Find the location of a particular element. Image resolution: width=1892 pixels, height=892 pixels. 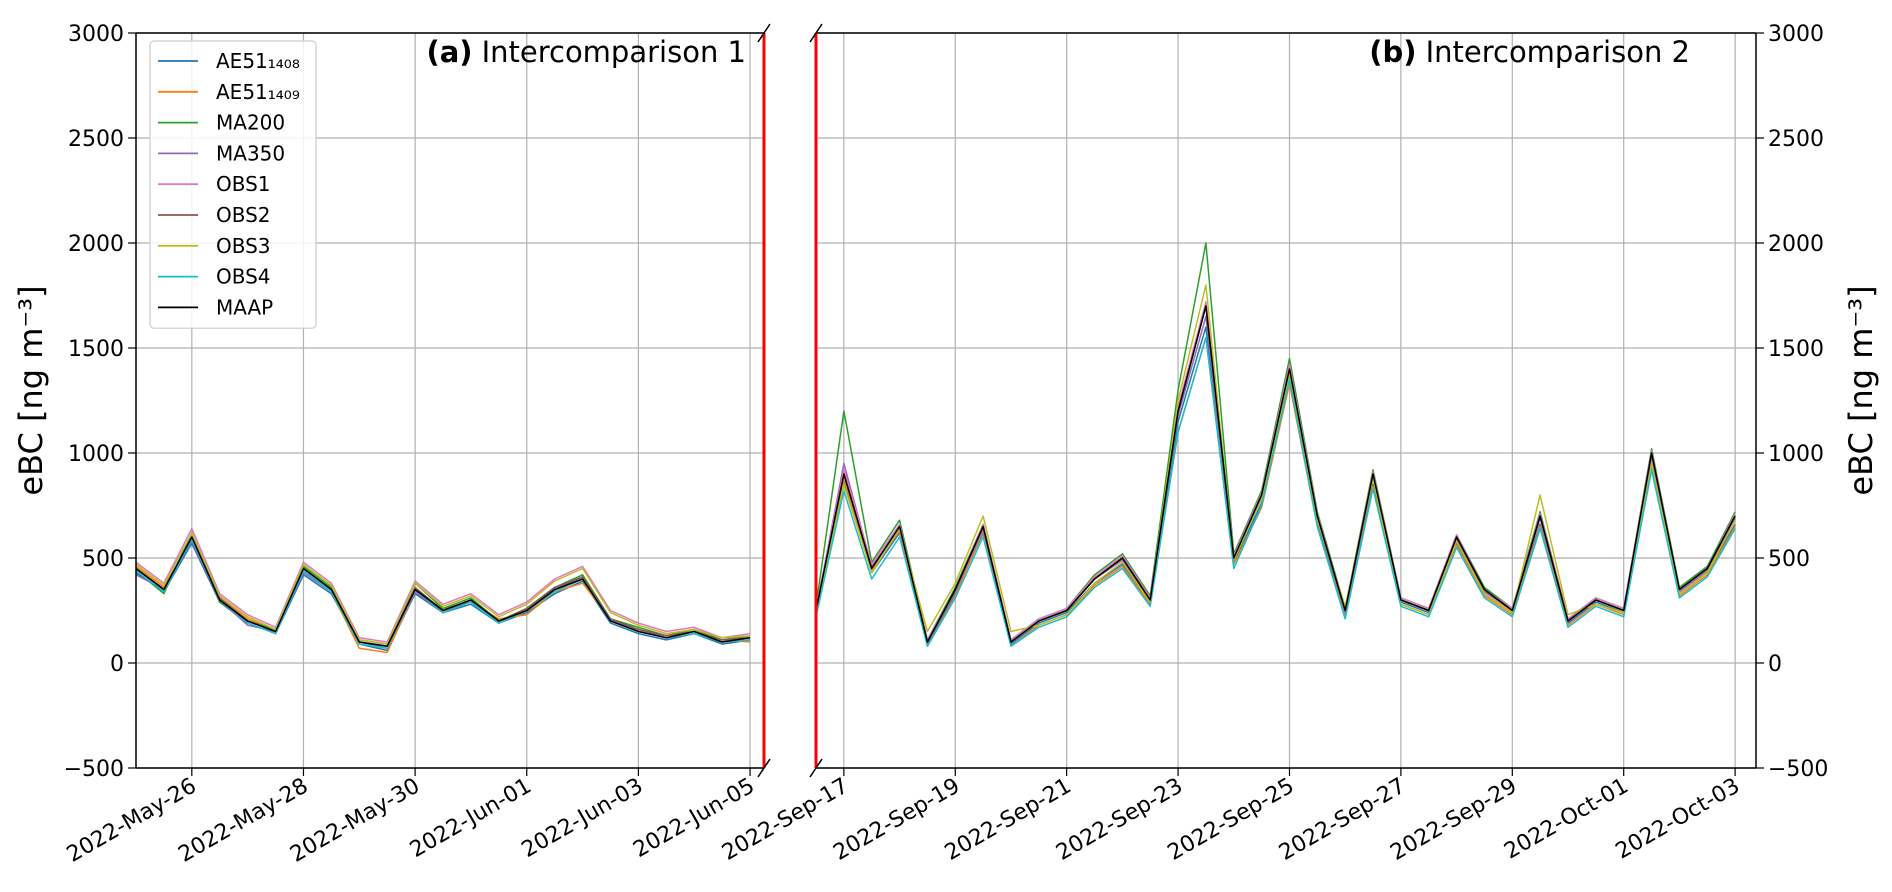

series-group is located at coordinates (443, 590).